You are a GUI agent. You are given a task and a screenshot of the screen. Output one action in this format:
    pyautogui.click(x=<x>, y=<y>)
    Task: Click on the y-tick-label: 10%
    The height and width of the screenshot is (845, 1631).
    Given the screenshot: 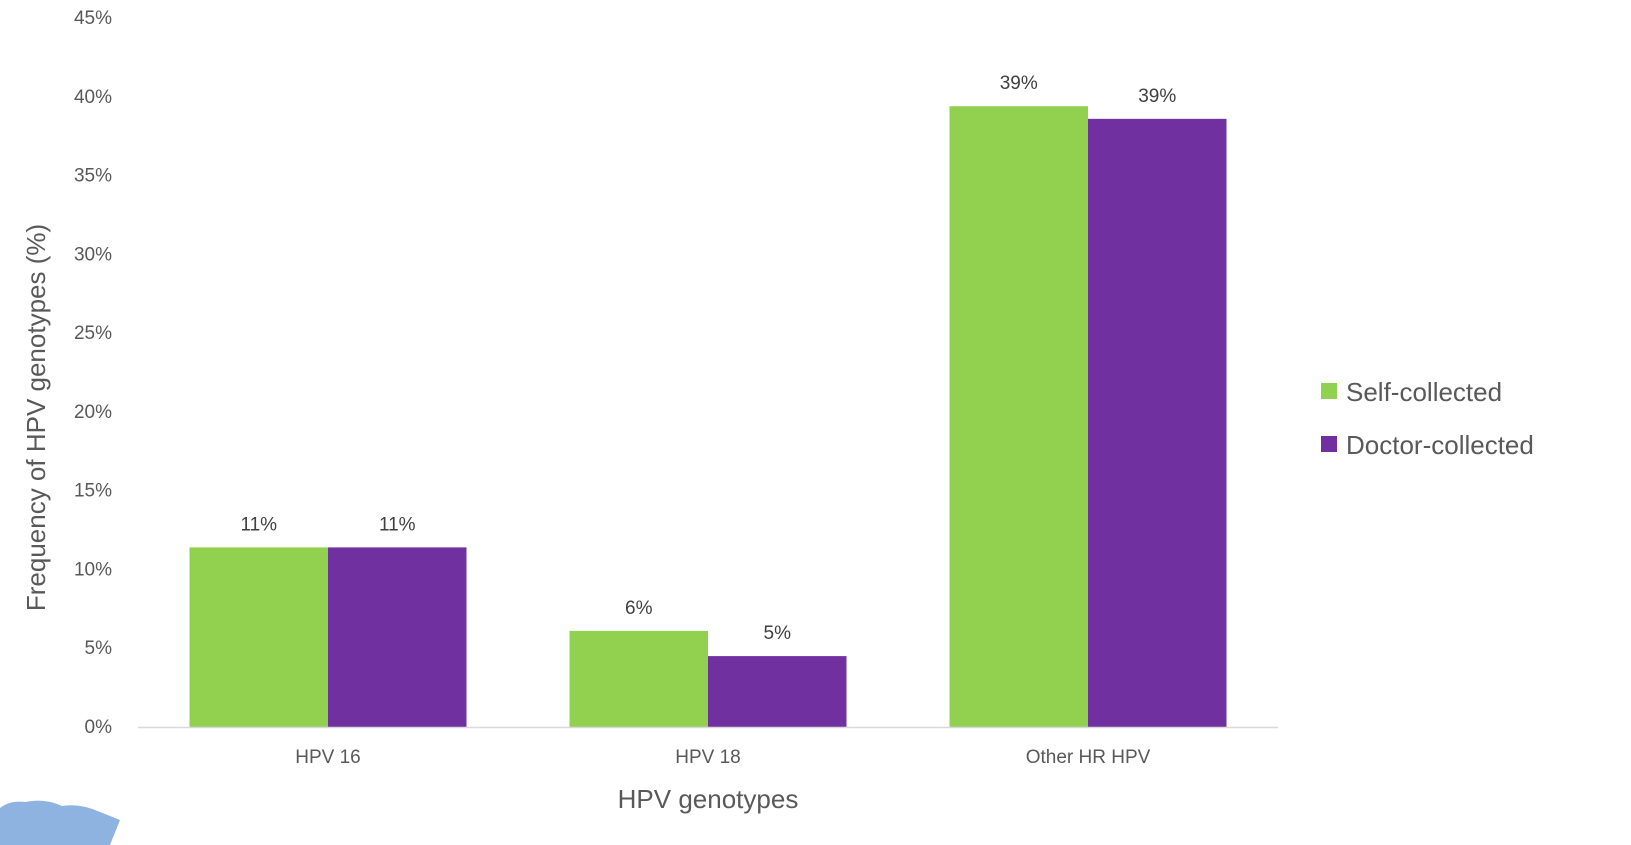 What is the action you would take?
    pyautogui.click(x=93, y=569)
    